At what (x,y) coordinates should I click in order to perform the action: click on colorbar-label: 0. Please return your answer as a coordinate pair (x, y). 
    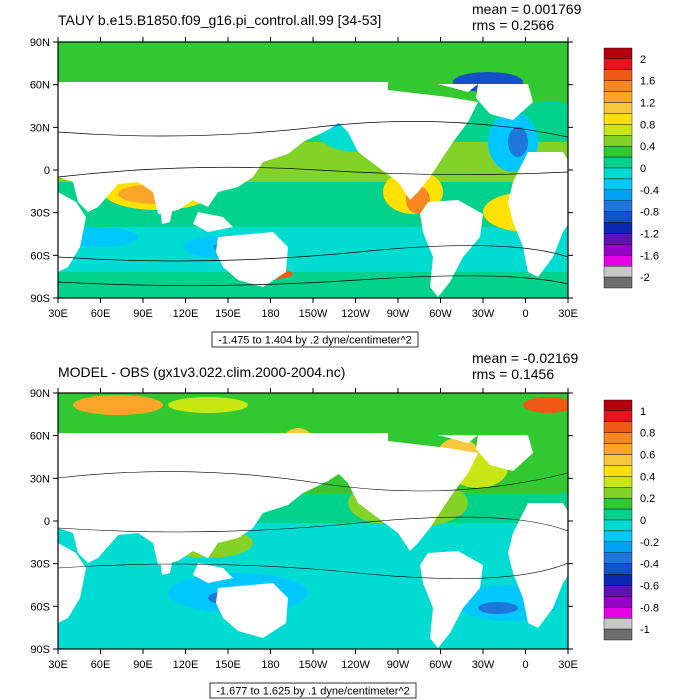
    Looking at the image, I should click on (643, 521).